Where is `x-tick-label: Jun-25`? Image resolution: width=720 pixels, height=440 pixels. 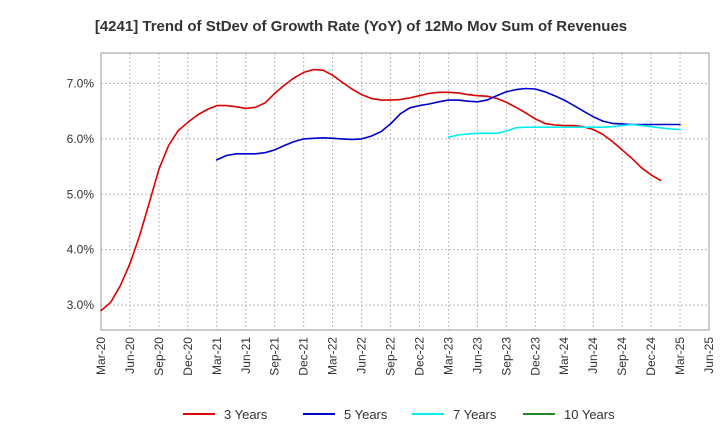 x-tick-label: Jun-25 is located at coordinates (709, 355).